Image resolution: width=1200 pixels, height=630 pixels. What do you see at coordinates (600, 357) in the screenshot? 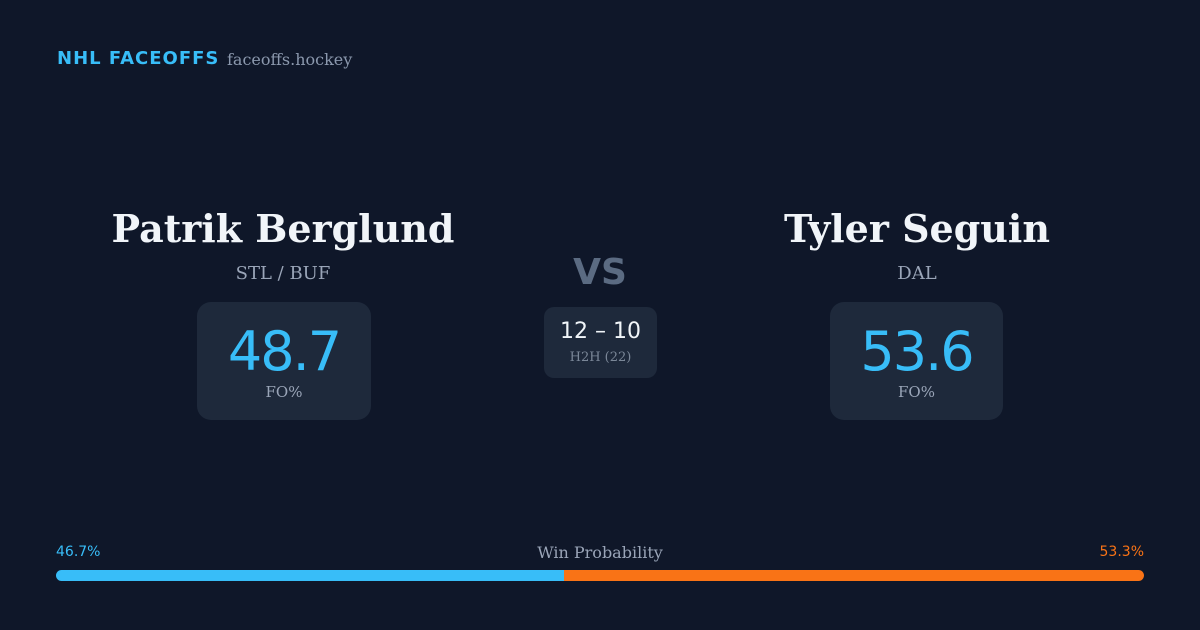
I see `h2h-label: H2H (22)` at bounding box center [600, 357].